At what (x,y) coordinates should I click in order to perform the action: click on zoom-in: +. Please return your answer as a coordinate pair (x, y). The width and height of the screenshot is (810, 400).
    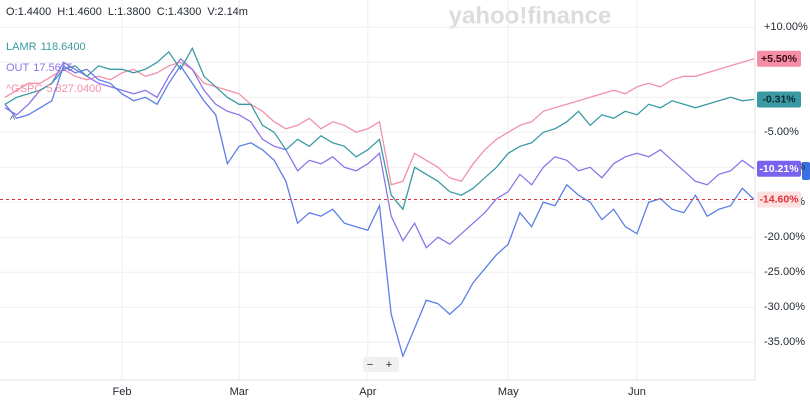
    Looking at the image, I should click on (389, 365).